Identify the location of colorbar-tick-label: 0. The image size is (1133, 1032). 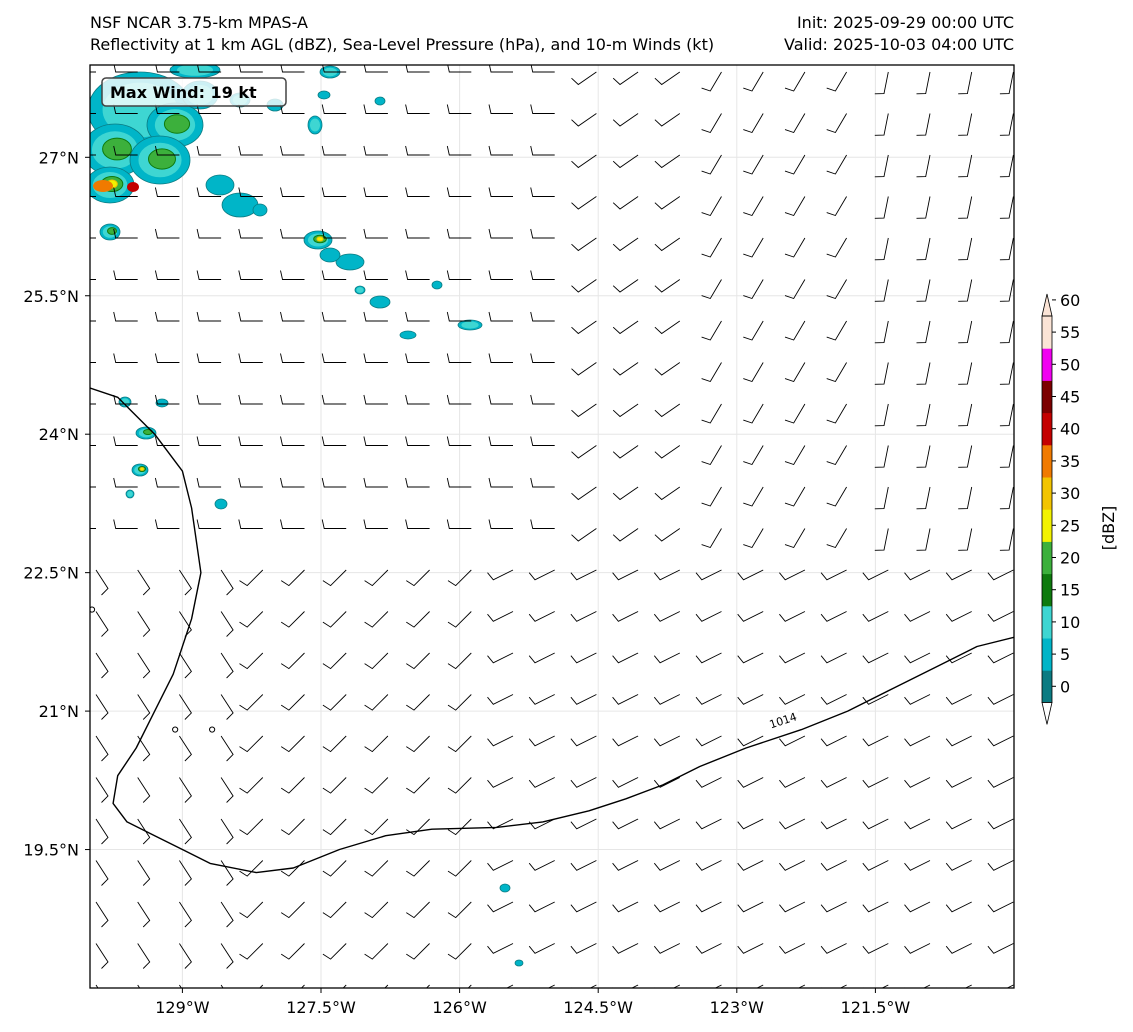
(1065, 686).